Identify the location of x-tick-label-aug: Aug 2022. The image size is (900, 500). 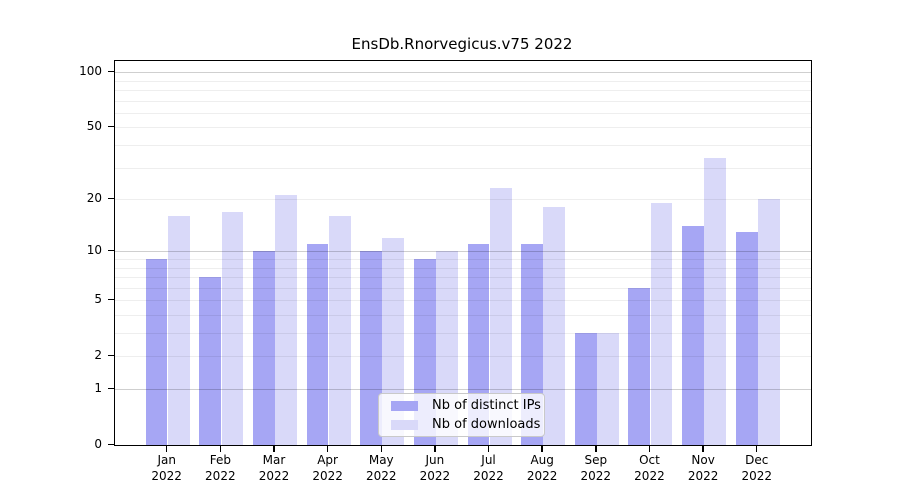
(542, 468).